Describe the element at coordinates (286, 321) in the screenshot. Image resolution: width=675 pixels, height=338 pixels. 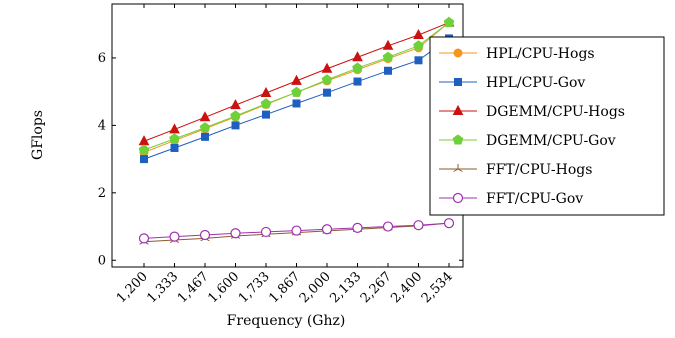
I see `x-axis-label: Frequency (Ghz)` at that location.